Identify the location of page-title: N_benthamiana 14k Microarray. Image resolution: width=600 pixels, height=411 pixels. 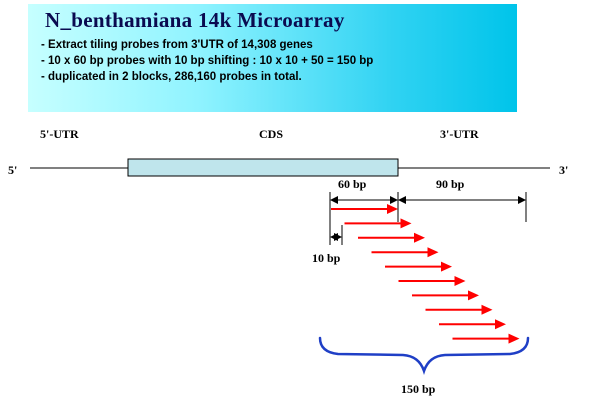
(195, 20).